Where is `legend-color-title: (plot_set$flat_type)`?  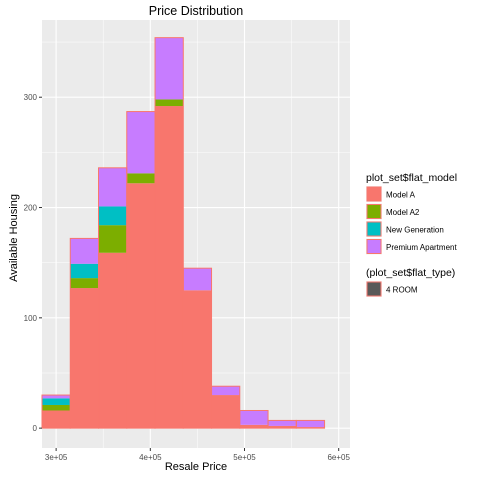
legend-color-title: (plot_set$flat_type) is located at coordinates (410, 273).